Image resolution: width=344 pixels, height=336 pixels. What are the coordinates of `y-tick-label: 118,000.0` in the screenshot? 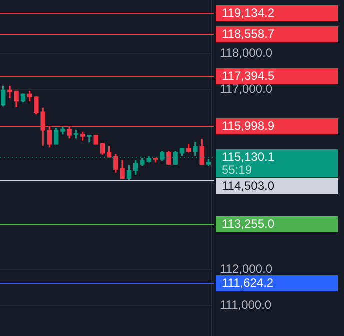 It's located at (246, 53).